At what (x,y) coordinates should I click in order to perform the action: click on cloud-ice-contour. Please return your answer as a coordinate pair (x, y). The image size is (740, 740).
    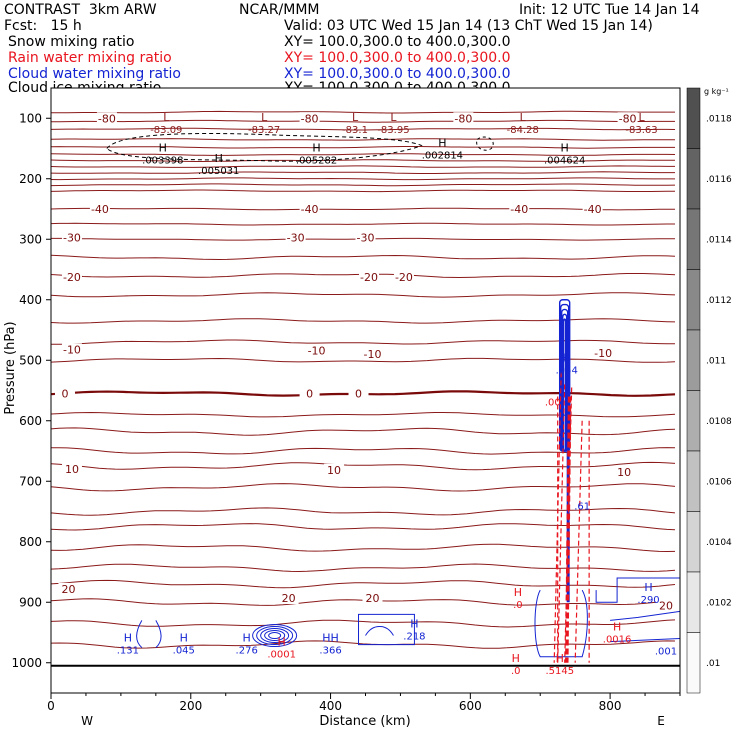
    Looking at the image, I should click on (264, 147).